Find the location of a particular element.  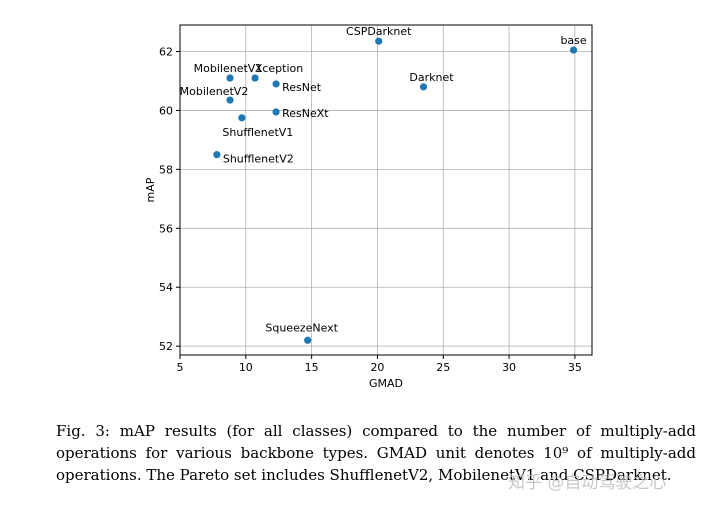

x-axis-label: GMAD is located at coordinates (386, 383).